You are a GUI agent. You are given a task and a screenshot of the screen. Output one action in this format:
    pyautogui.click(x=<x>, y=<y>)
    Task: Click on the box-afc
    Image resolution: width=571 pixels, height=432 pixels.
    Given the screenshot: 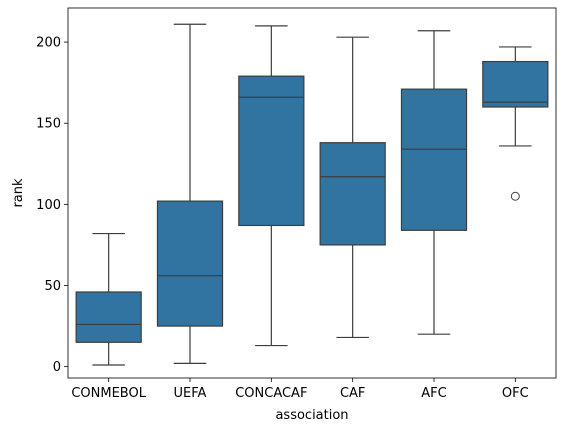 What is the action you would take?
    pyautogui.click(x=434, y=182)
    